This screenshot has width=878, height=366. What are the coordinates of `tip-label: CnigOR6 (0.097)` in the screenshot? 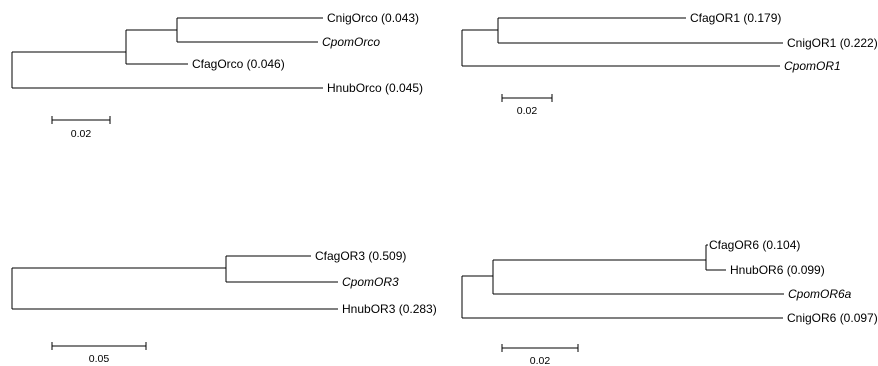 It's located at (832, 318).